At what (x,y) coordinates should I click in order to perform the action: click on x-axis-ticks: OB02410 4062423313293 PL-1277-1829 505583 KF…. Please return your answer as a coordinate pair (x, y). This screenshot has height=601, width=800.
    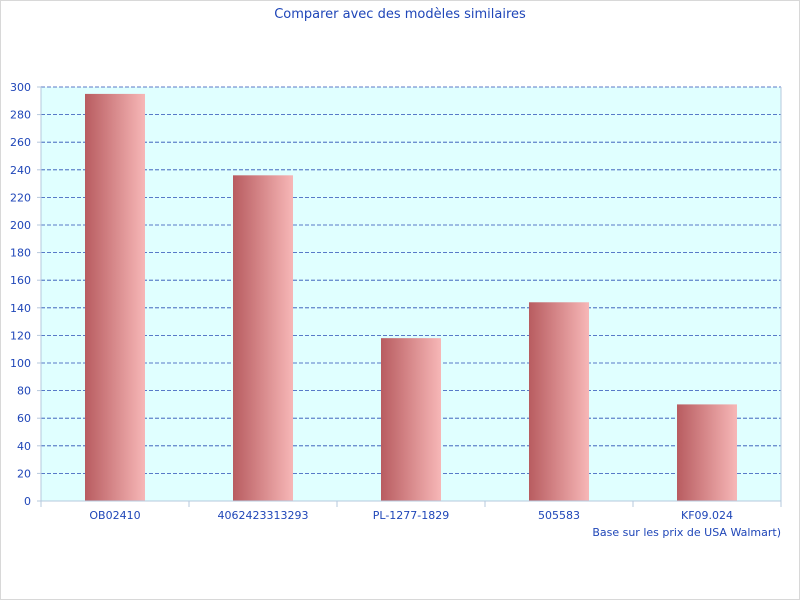
    Looking at the image, I should click on (411, 511).